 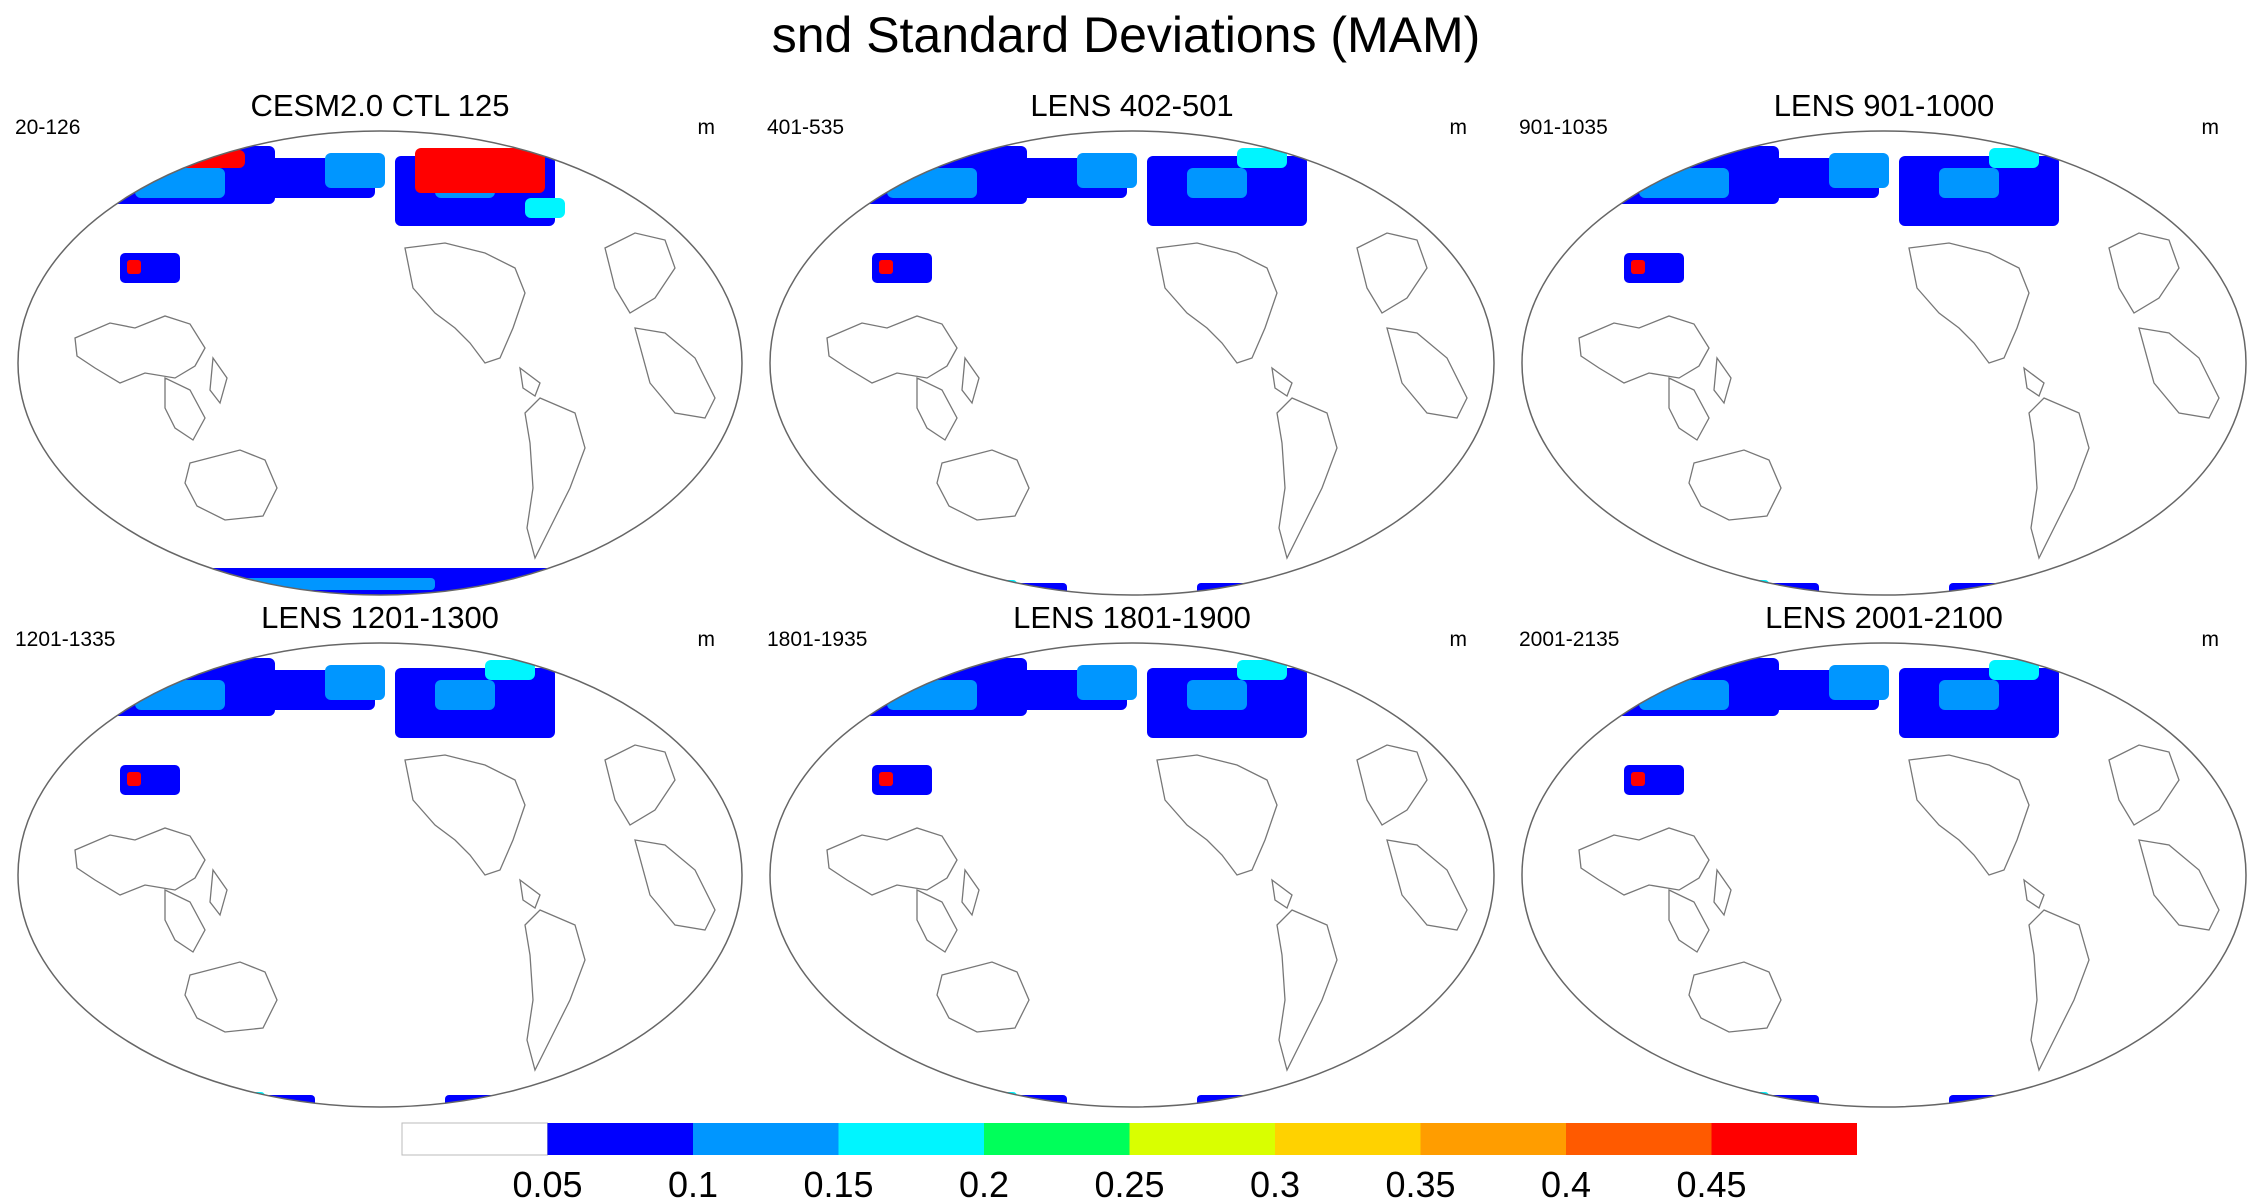 What do you see at coordinates (1420, 1183) in the screenshot?
I see `colorbar-tick-label: 0.35` at bounding box center [1420, 1183].